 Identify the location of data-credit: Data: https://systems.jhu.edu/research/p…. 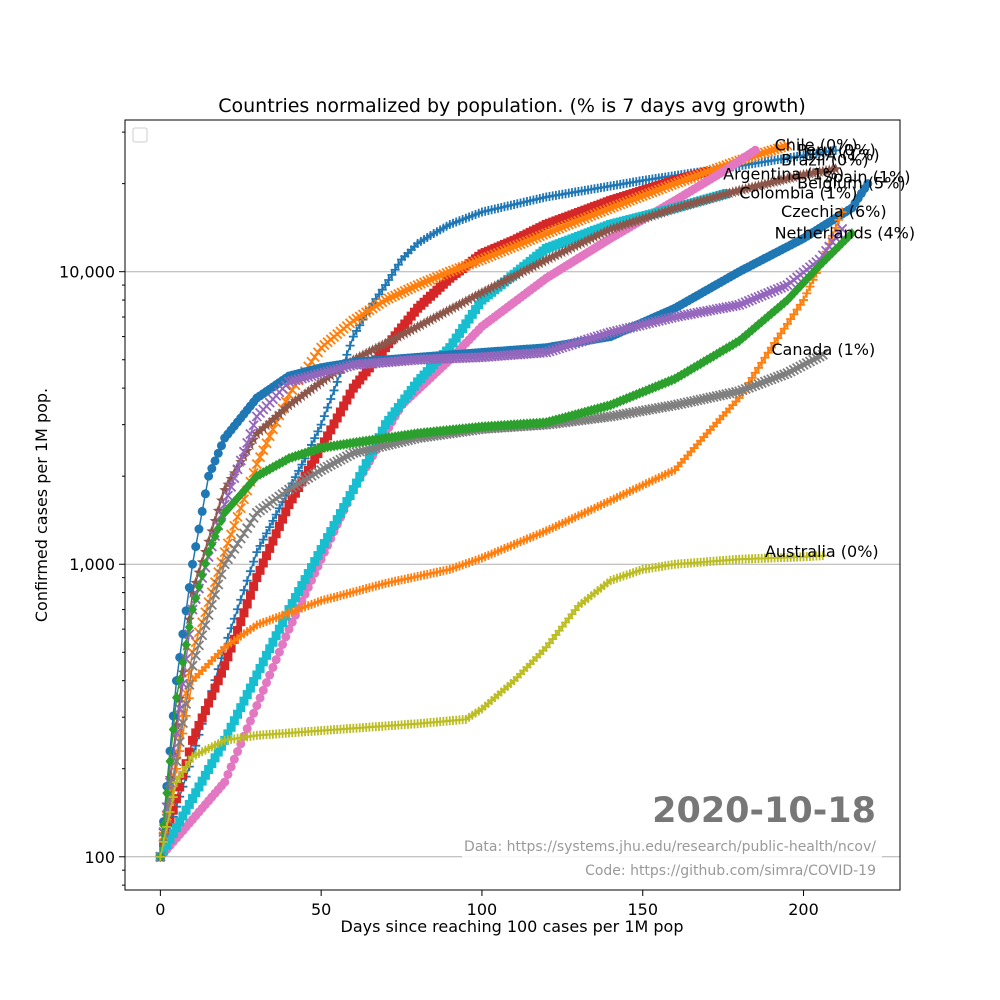
(670, 847).